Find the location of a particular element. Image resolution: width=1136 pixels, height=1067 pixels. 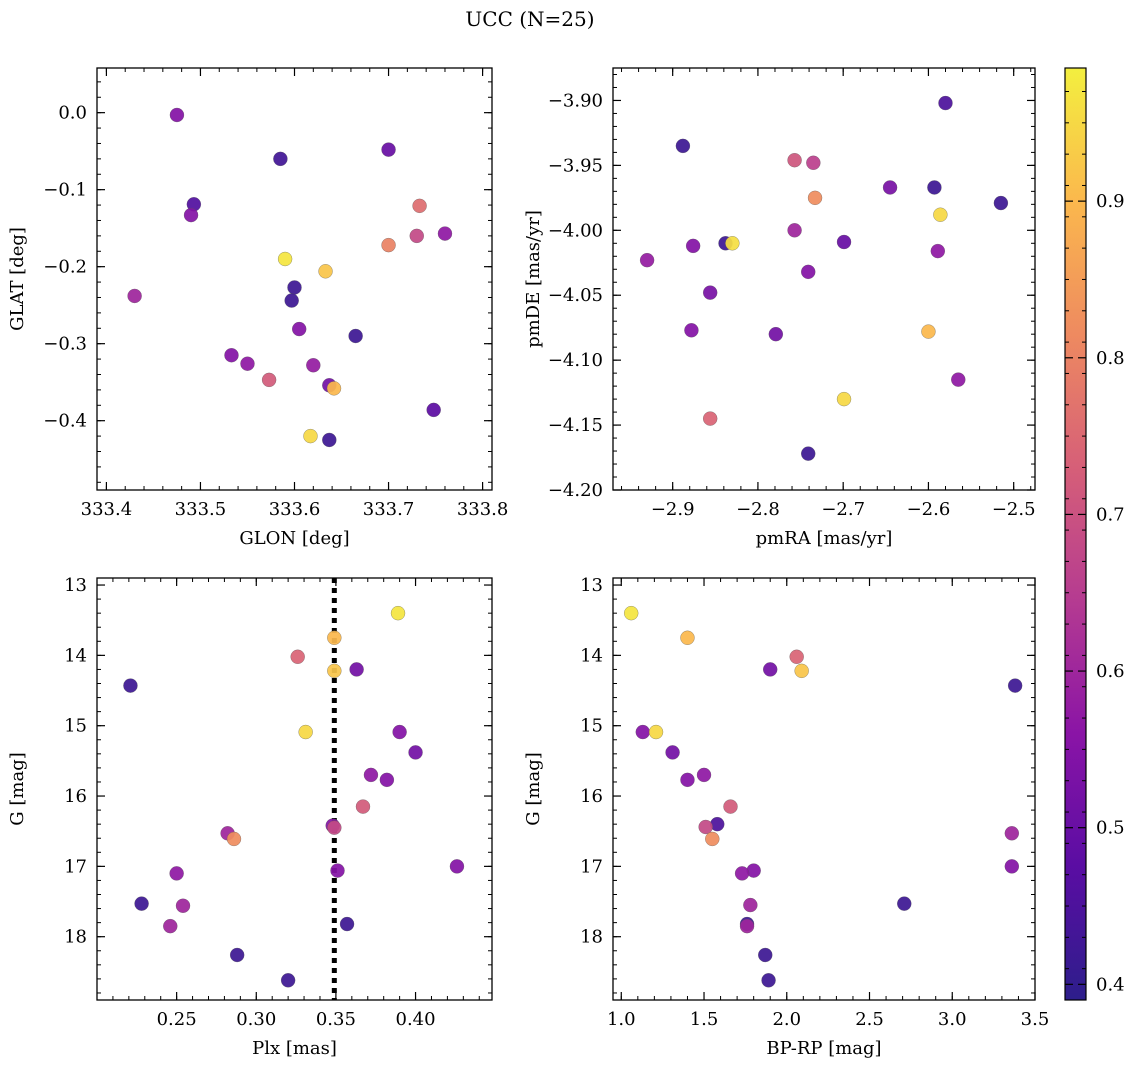

colorbar-tick-label: 0.6 is located at coordinates (1110, 671).